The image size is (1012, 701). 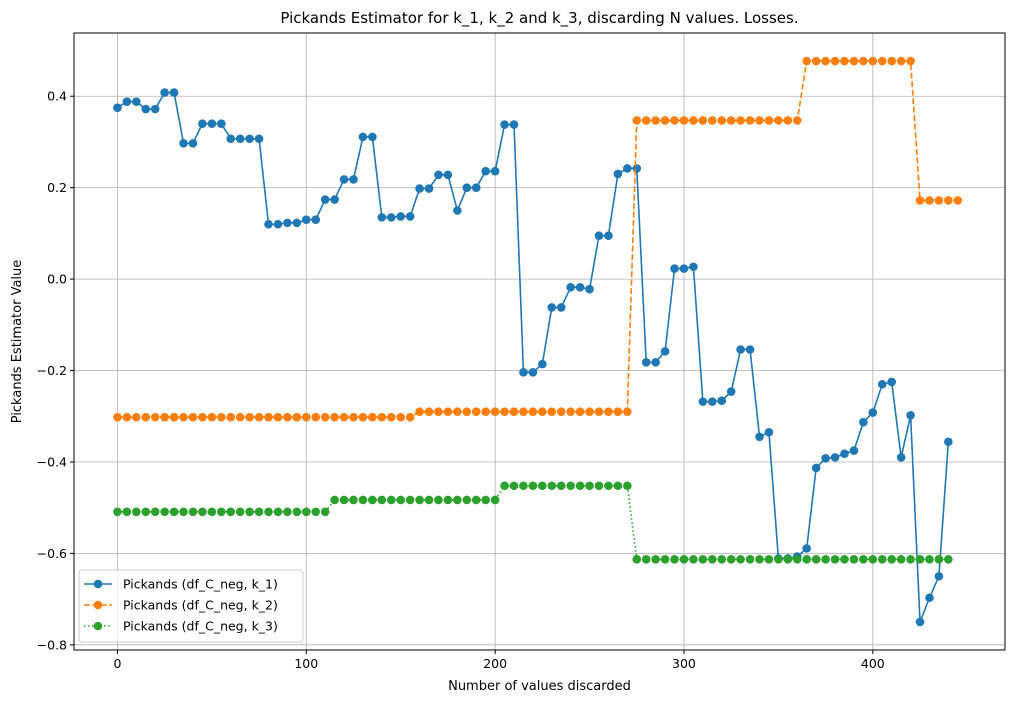 What do you see at coordinates (98, 605) in the screenshot?
I see `legend-marker` at bounding box center [98, 605].